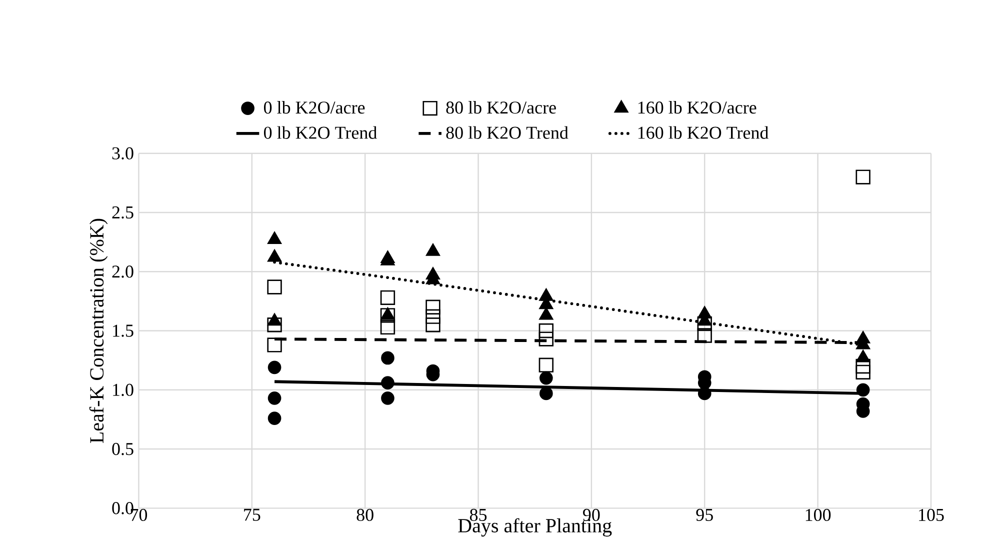 This screenshot has height=539, width=995. Describe the element at coordinates (123, 212) in the screenshot. I see `y-tick-label: 2.5` at that location.